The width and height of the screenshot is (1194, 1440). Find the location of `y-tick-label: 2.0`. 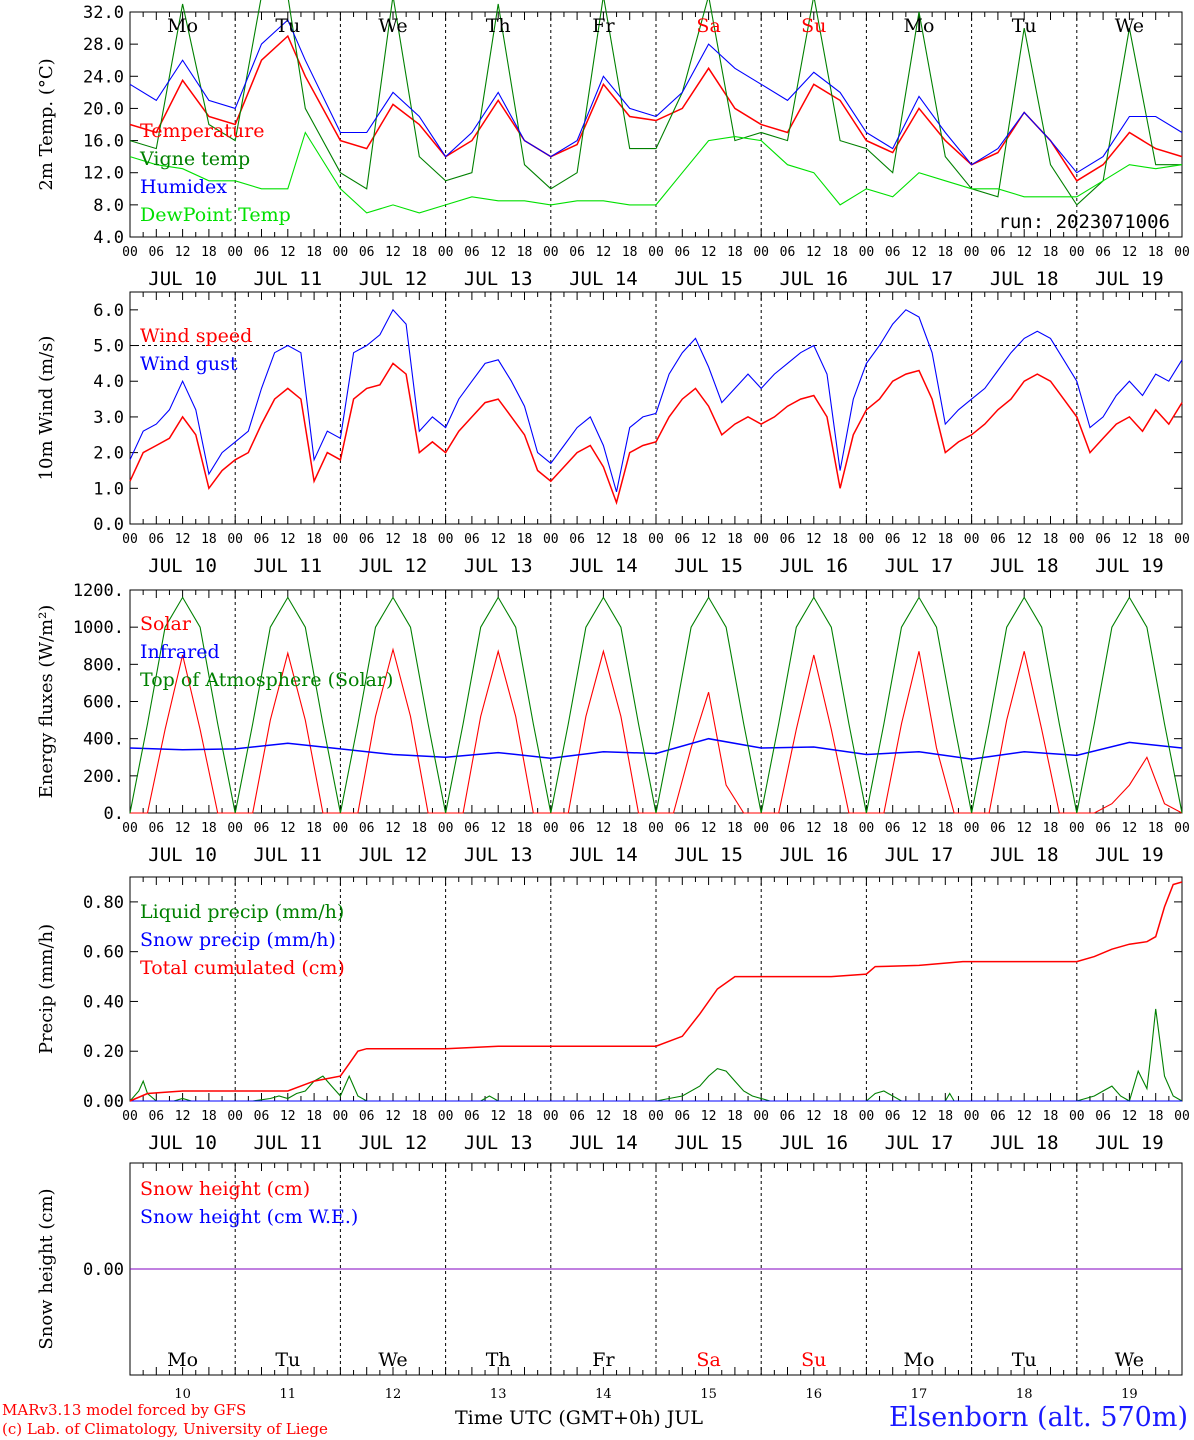

y-tick-label: 2.0 is located at coordinates (108, 454).